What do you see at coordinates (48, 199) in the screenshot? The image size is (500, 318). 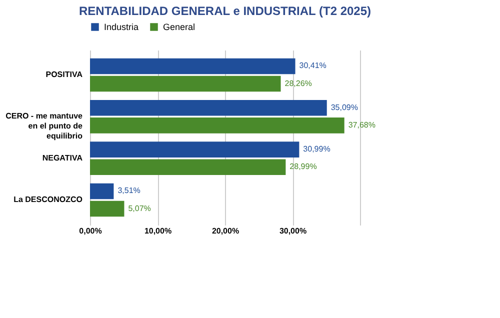 I see `y-tick-label: La DESCONOZCO` at bounding box center [48, 199].